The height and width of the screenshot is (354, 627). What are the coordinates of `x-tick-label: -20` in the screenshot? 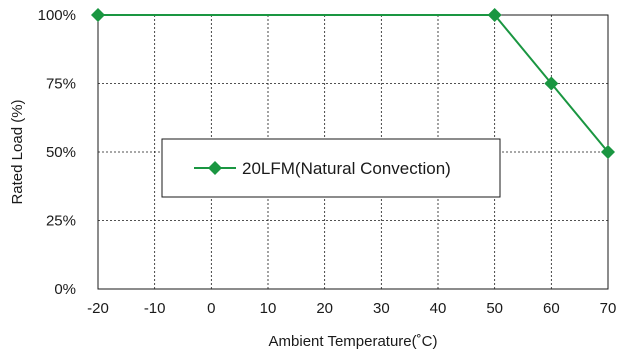 It's located at (98, 308).